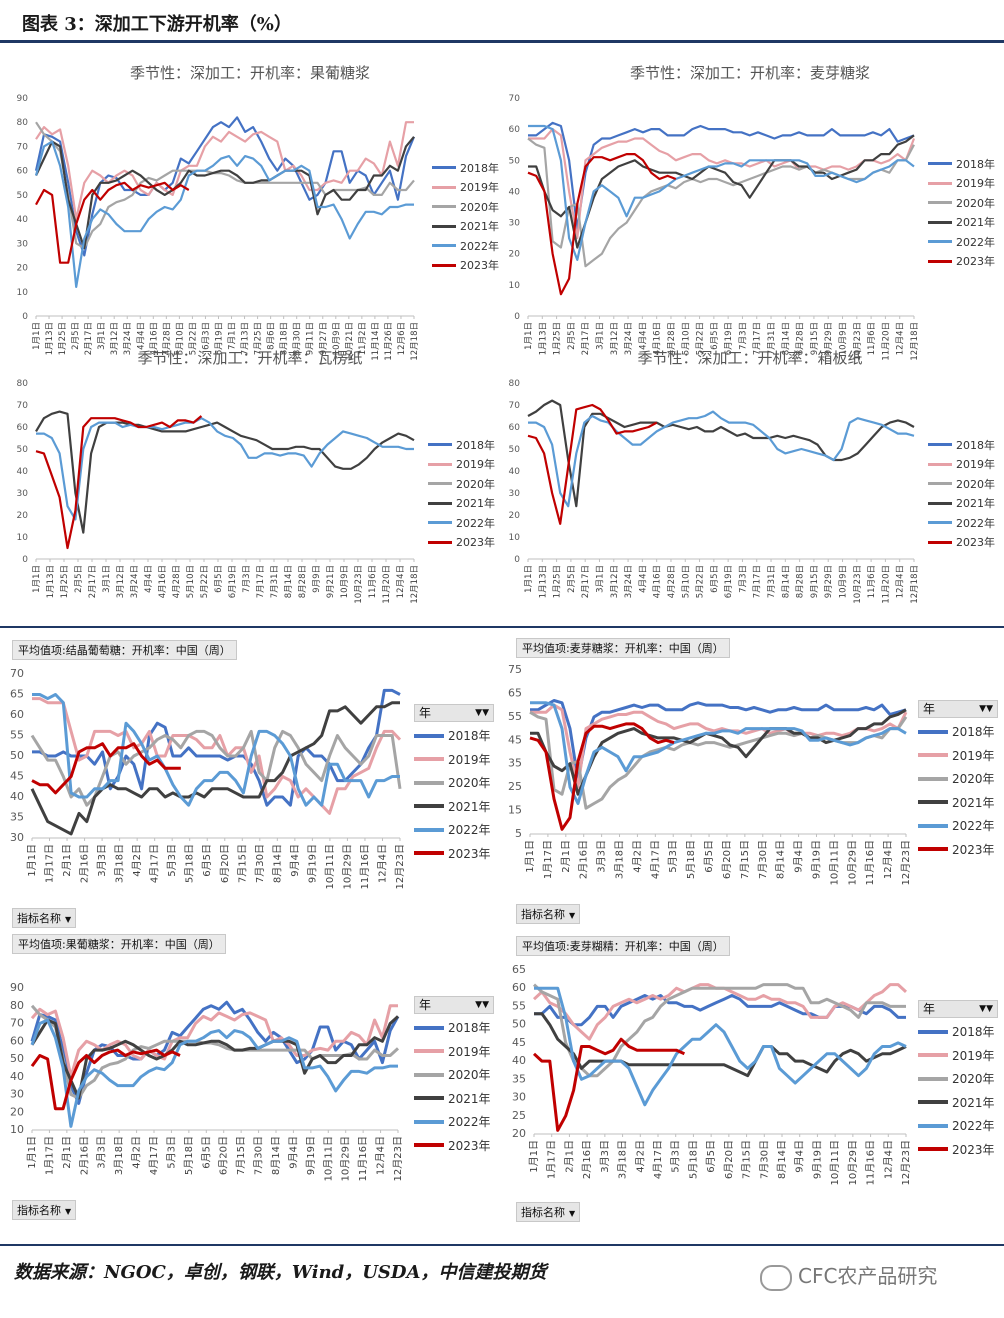 Image resolution: width=1004 pixels, height=1318 pixels. I want to click on footer-rule, so click(502, 1245).